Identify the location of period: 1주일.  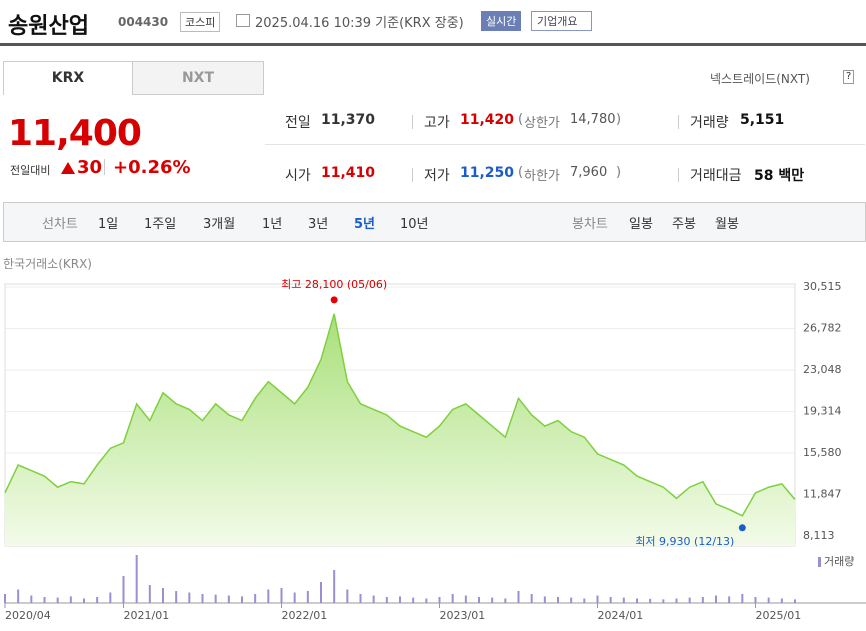
(160, 224).